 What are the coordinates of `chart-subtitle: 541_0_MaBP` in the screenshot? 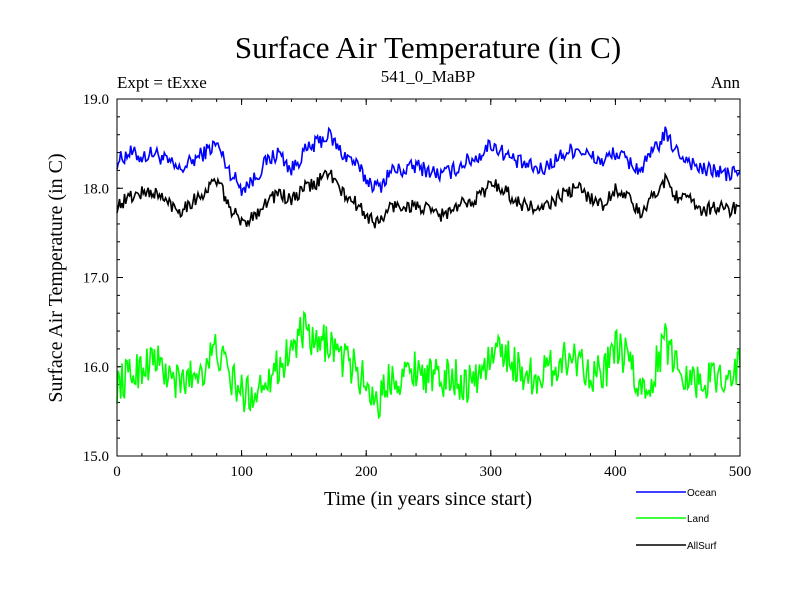 It's located at (428, 76).